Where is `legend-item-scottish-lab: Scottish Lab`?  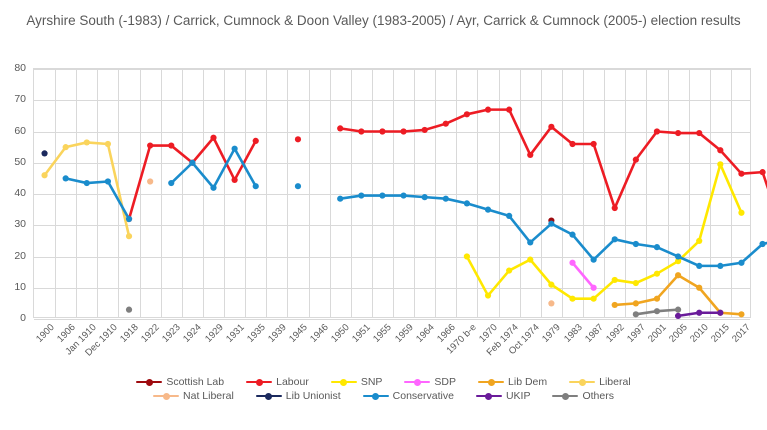
legend-item-scottish-lab: Scottish Lab is located at coordinates (180, 382).